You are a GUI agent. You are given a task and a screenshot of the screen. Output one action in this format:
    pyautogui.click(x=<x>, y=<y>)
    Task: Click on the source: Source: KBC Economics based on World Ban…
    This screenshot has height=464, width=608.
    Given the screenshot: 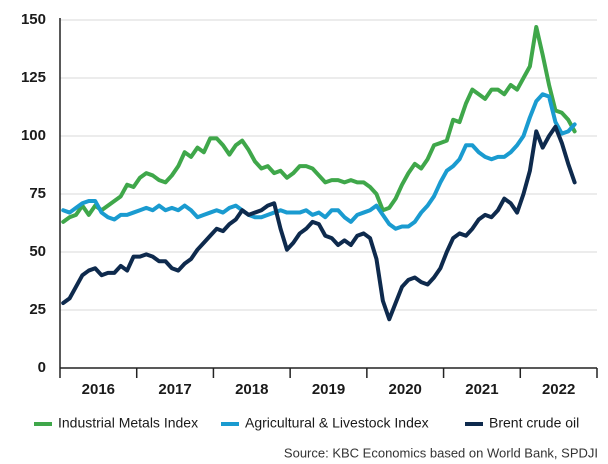 What is the action you would take?
    pyautogui.click(x=441, y=452)
    